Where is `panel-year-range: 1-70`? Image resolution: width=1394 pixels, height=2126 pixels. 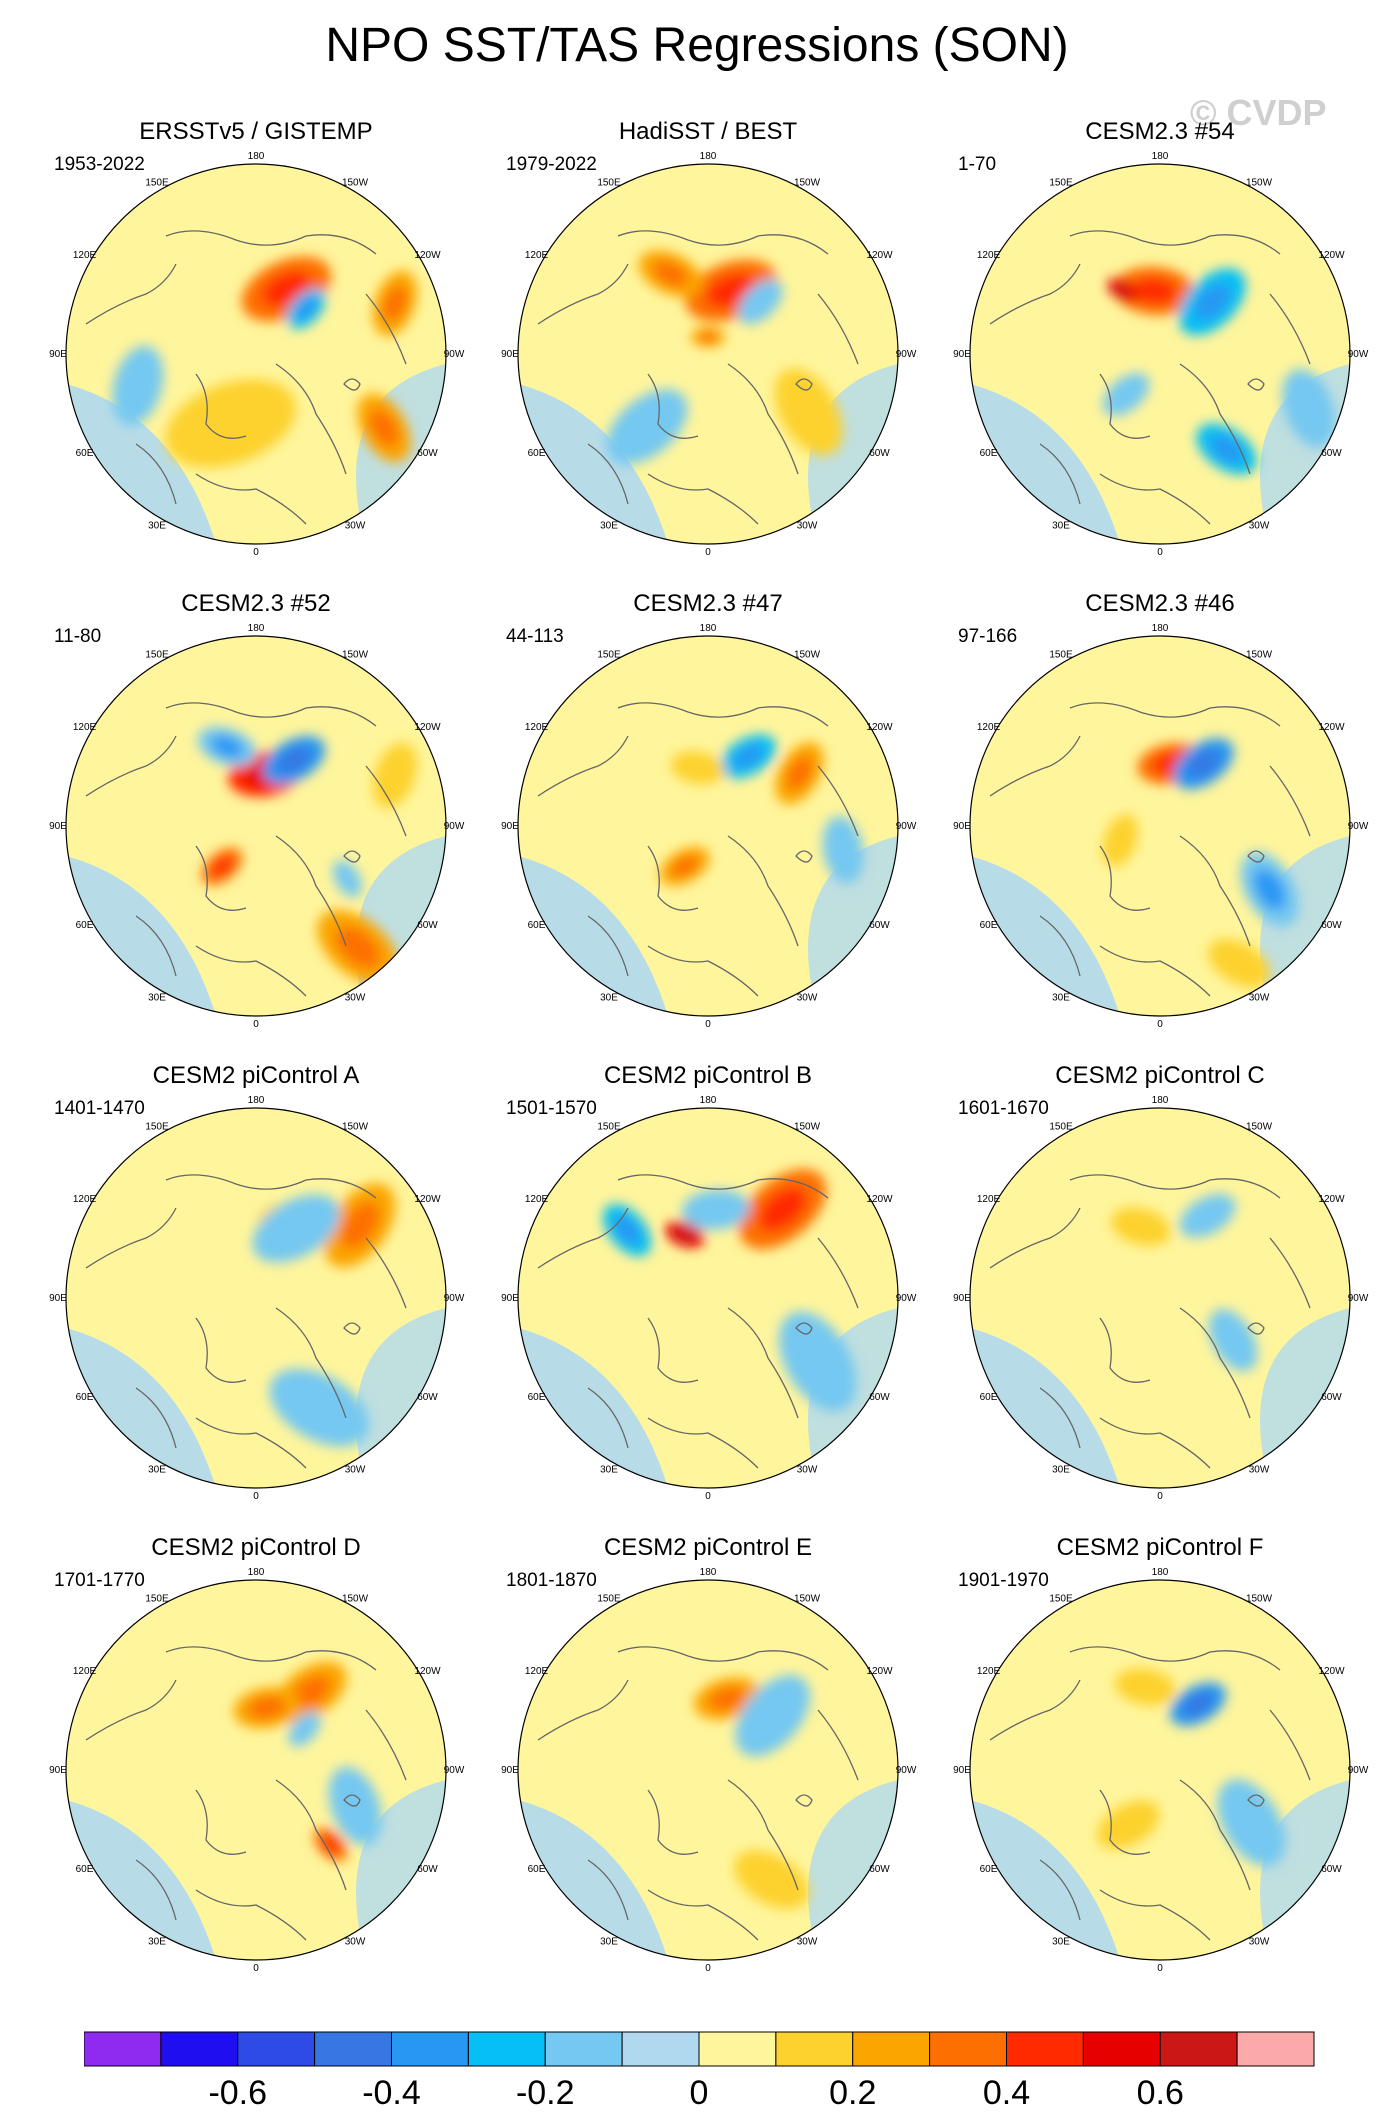
panel-year-range: 1-70 is located at coordinates (977, 164).